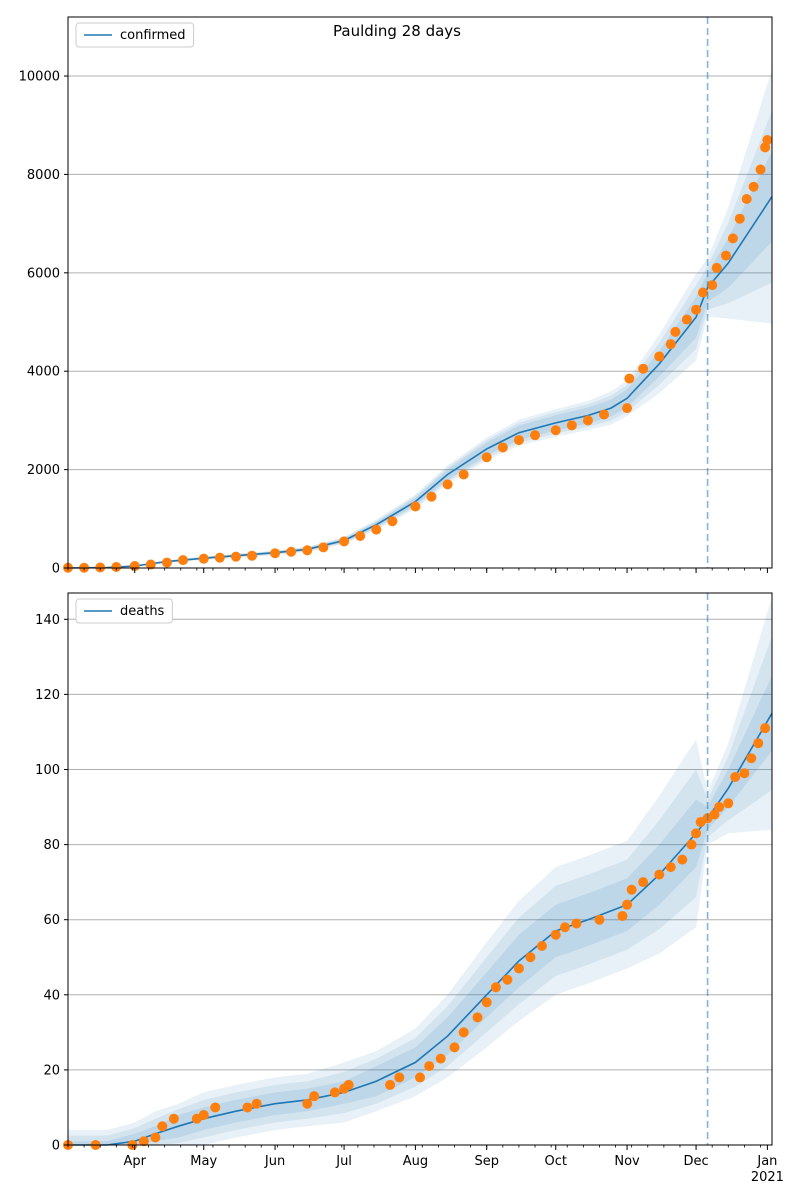 The image size is (800, 1200). What do you see at coordinates (47, 770) in the screenshot?
I see `y-tick-label: 100` at bounding box center [47, 770].